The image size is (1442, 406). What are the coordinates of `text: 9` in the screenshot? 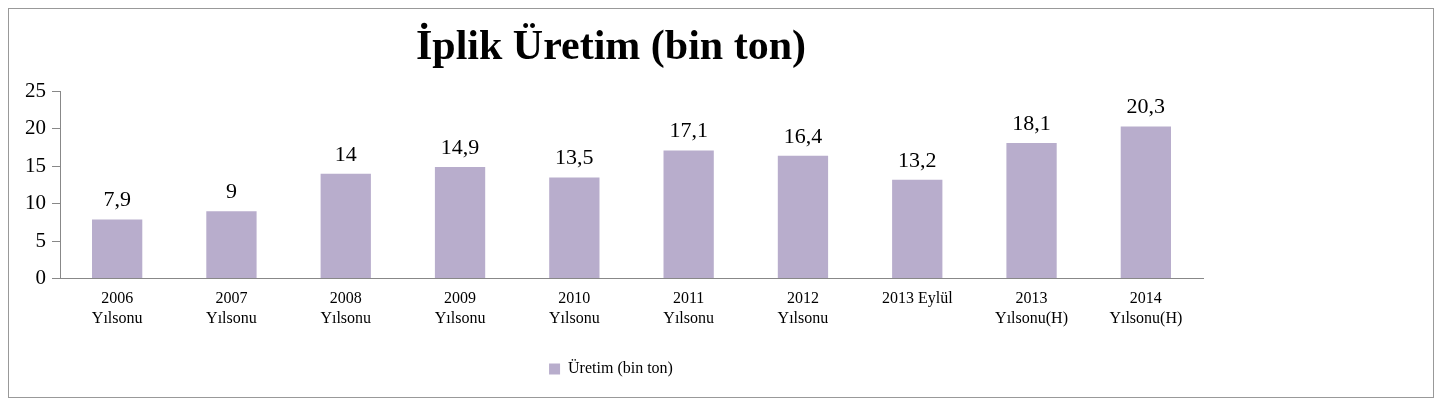 It's located at (231, 190).